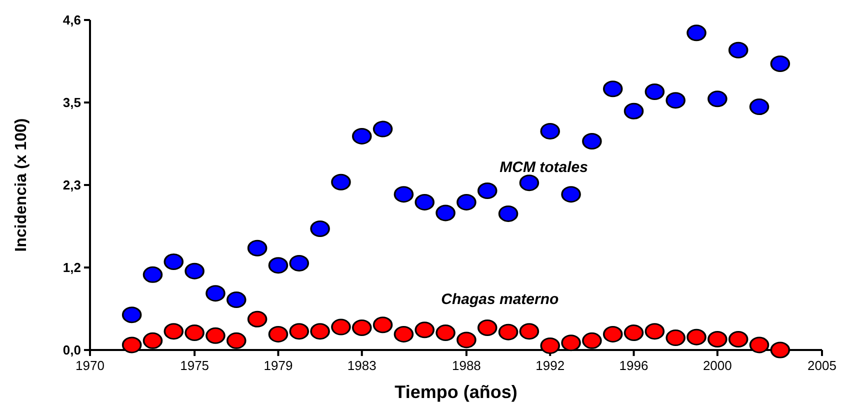 This screenshot has width=852, height=408. What do you see at coordinates (278, 365) in the screenshot?
I see `x-tick-label: 1979` at bounding box center [278, 365].